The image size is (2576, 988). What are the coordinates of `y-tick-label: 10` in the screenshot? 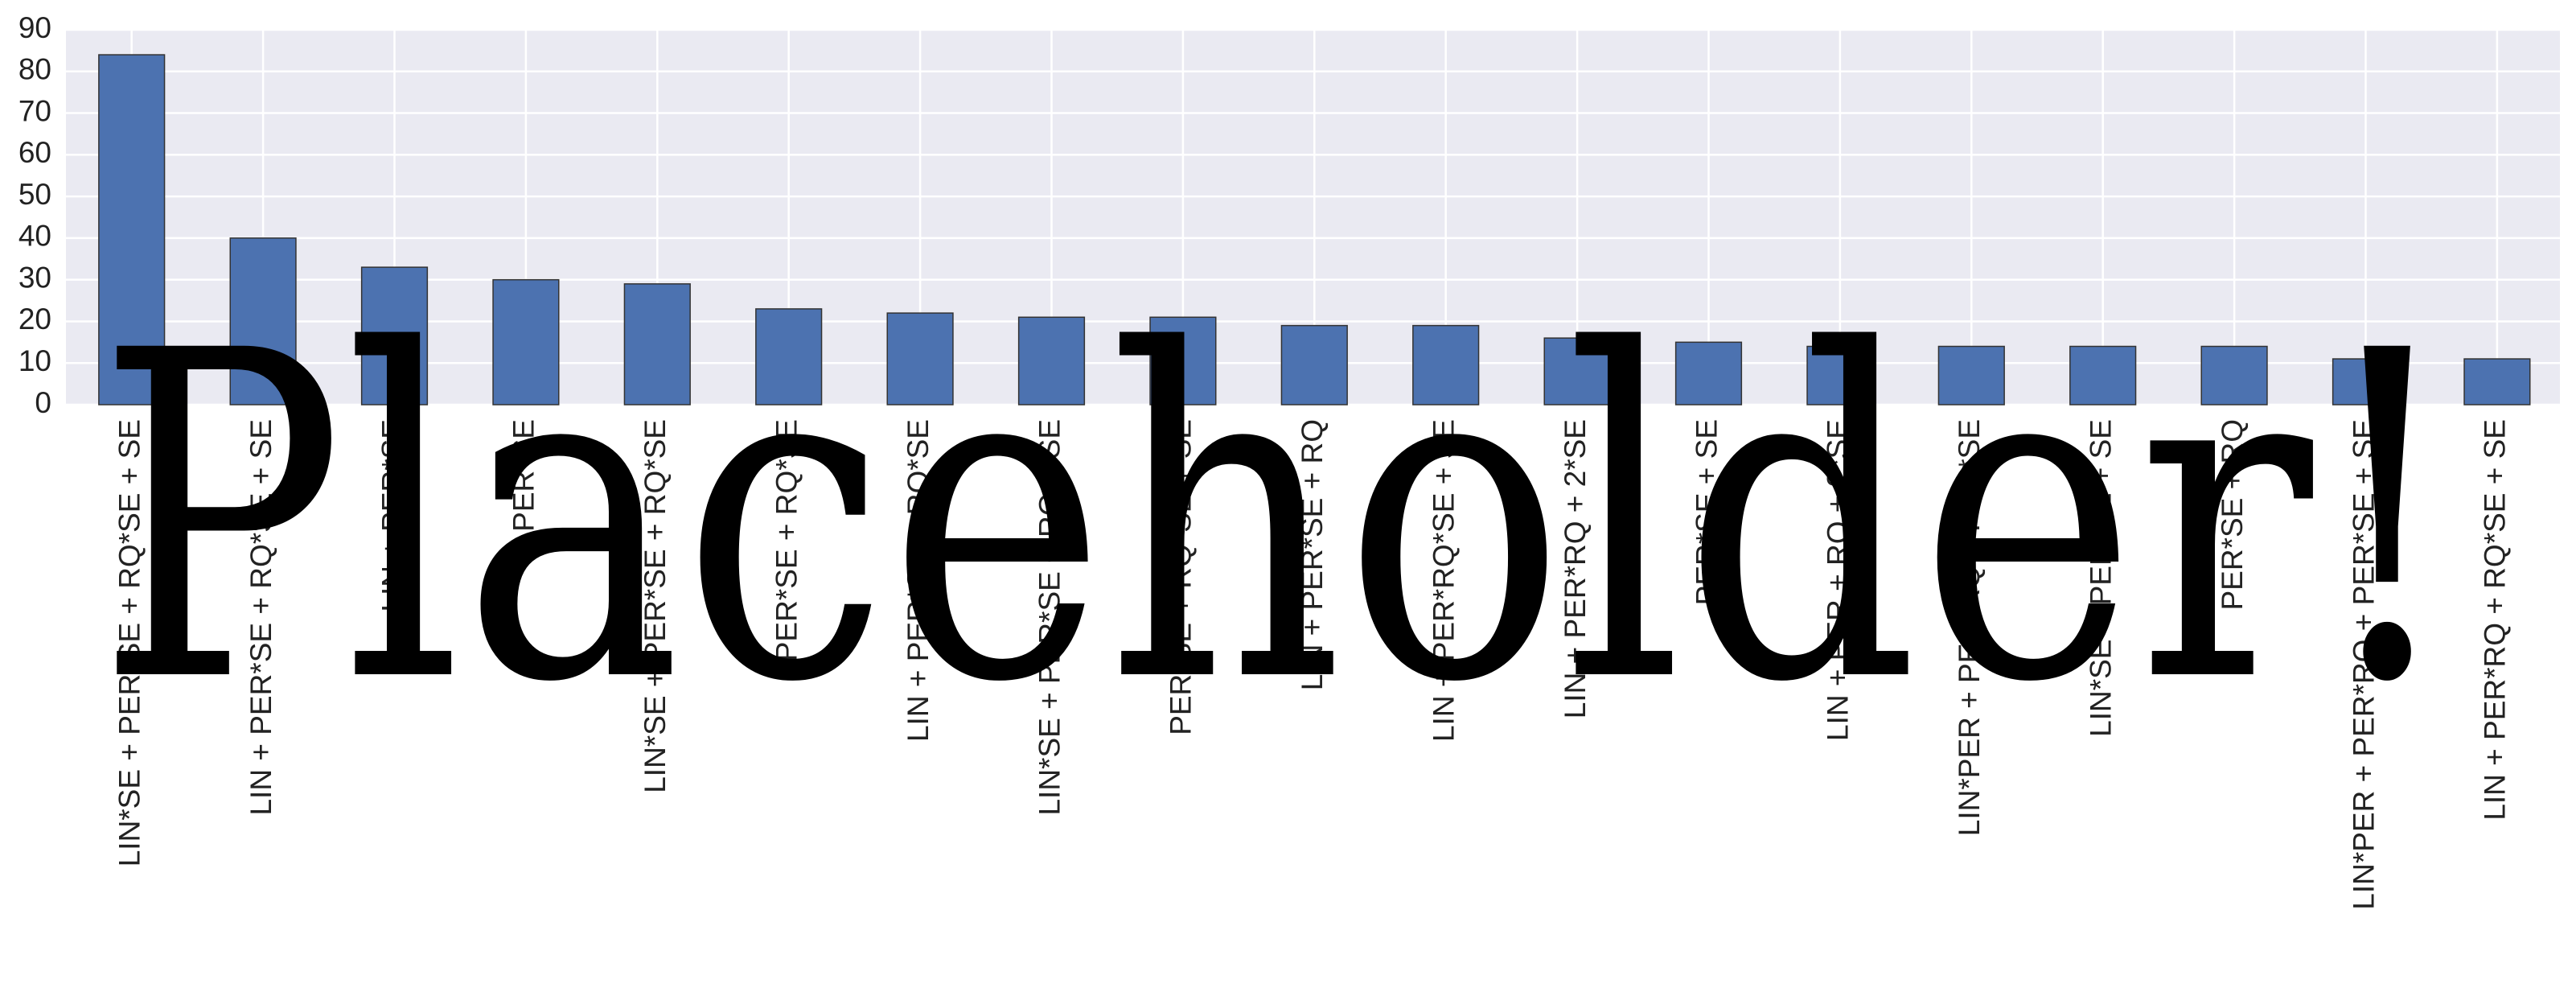 It's located at (34, 361).